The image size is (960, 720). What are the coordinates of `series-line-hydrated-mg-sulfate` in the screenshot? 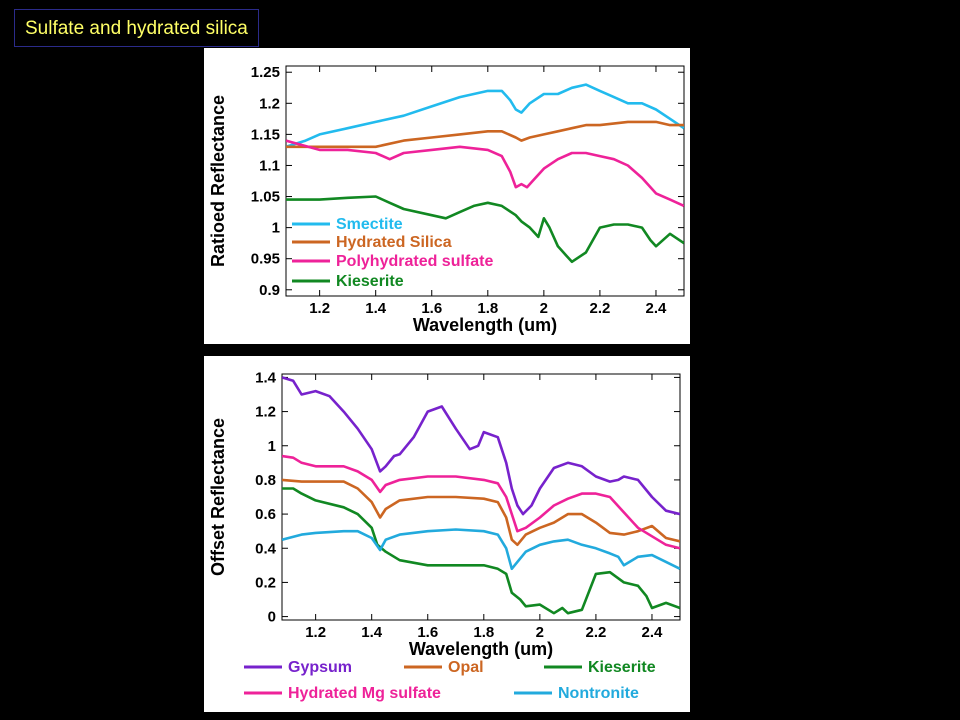 It's located at (481, 502).